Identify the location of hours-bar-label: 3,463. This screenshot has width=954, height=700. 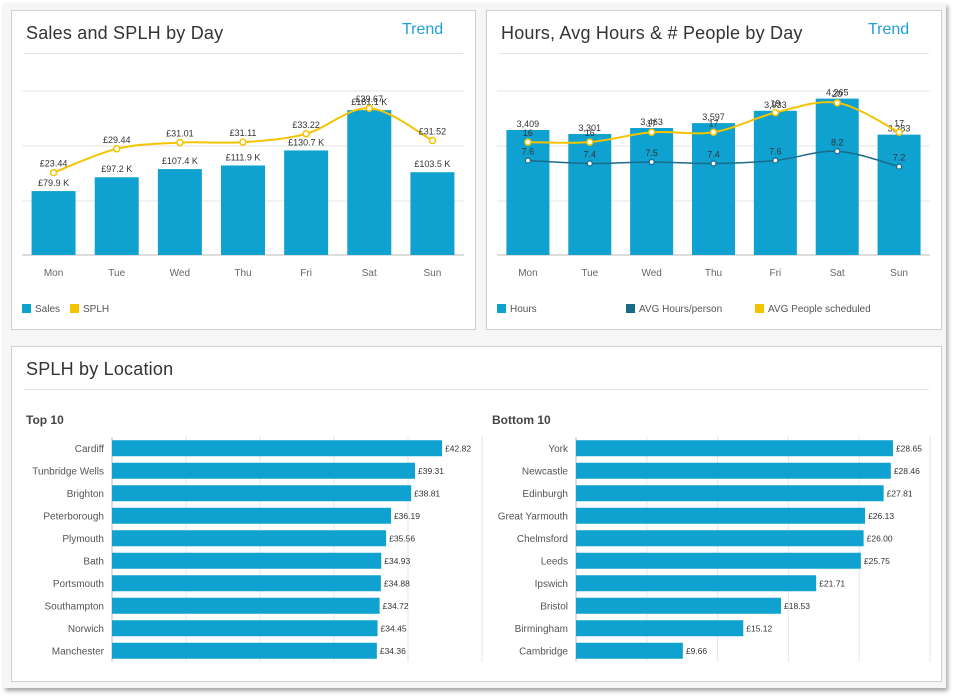
(651, 122).